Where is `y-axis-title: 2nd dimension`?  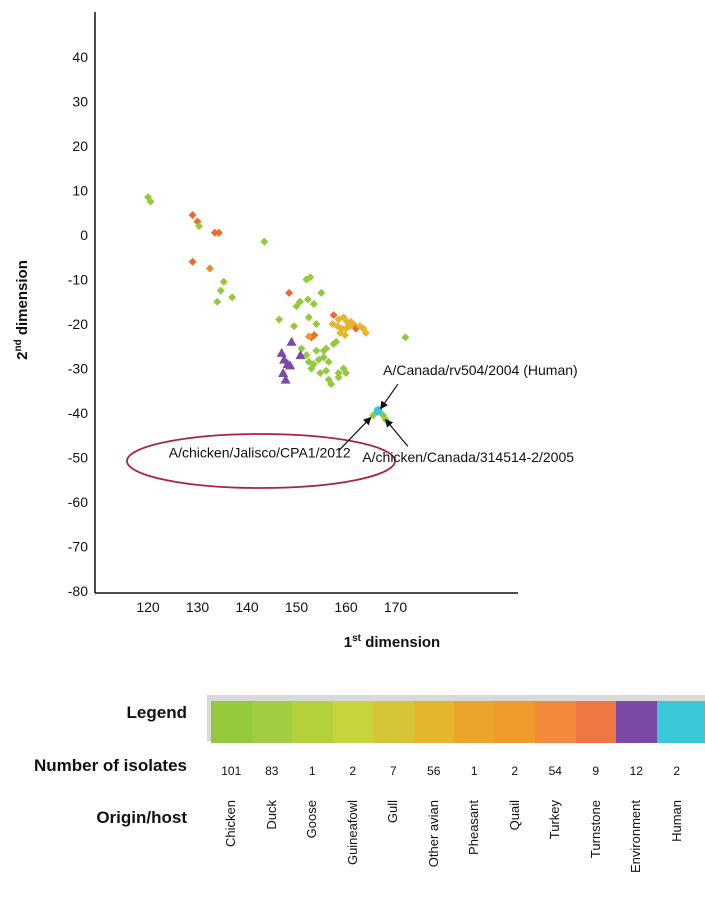 y-axis-title: 2nd dimension is located at coordinates (22, 310).